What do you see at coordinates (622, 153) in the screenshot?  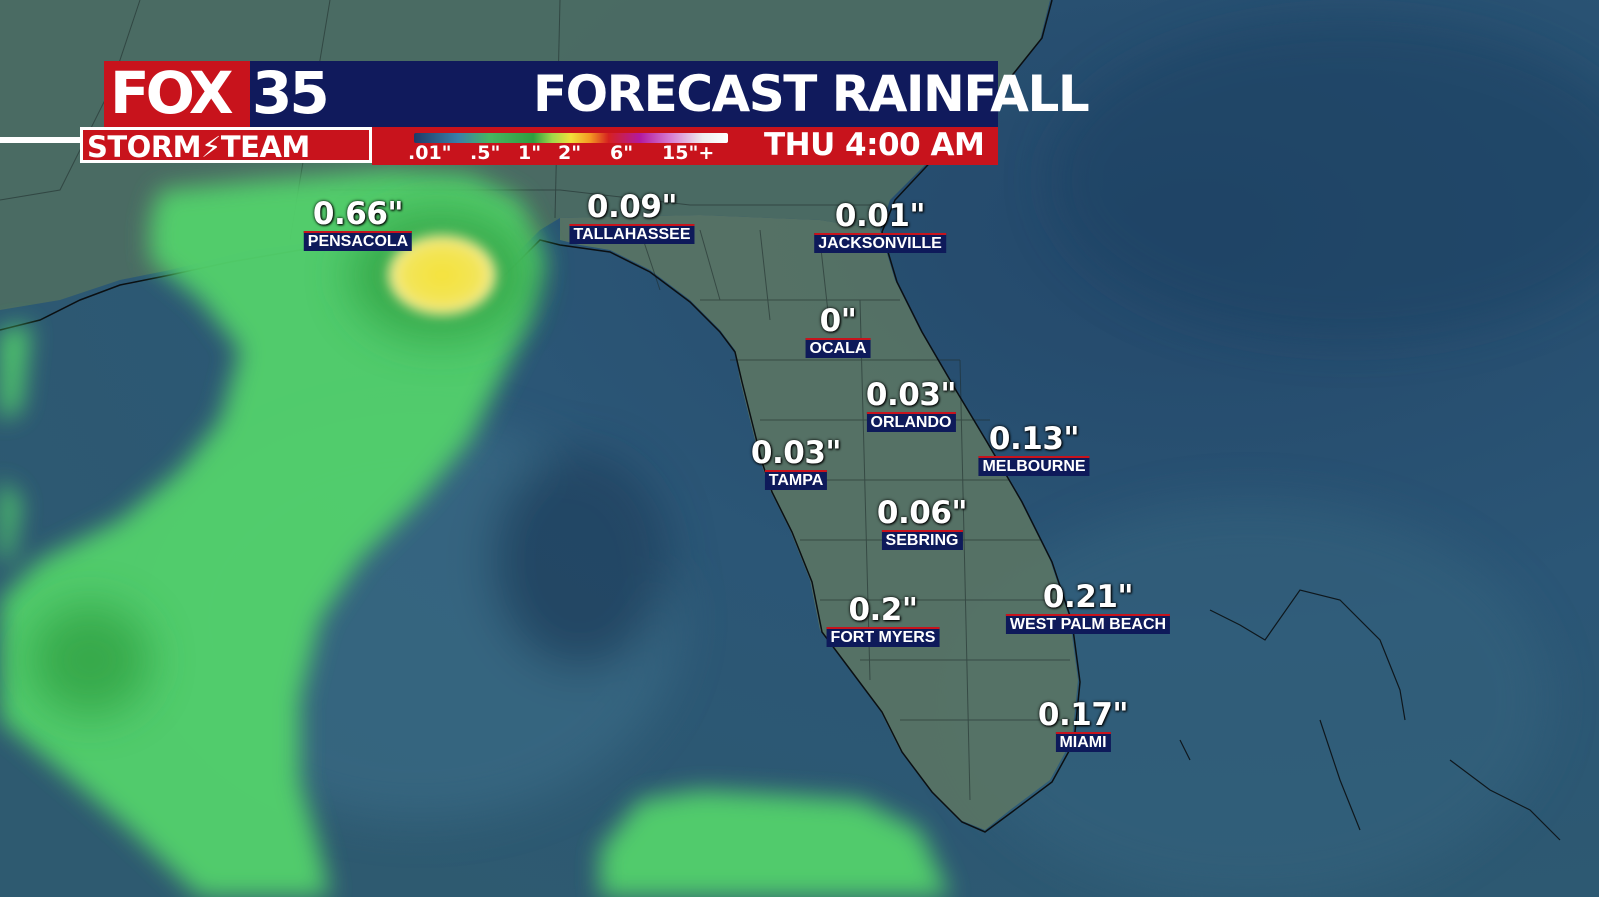 I see `scale-label: 6"` at bounding box center [622, 153].